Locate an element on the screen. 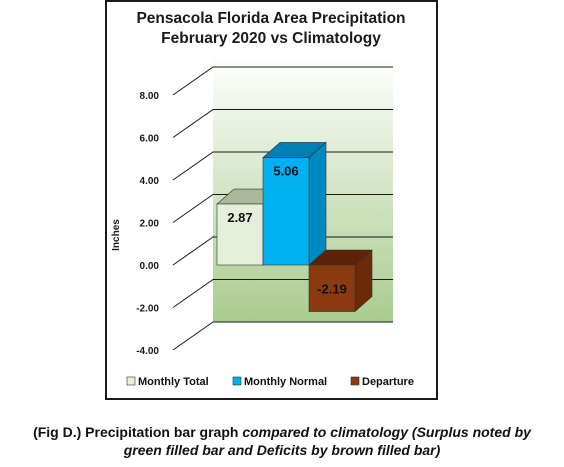 This screenshot has width=564, height=467. bar-value-label: 5.06 is located at coordinates (285, 170).